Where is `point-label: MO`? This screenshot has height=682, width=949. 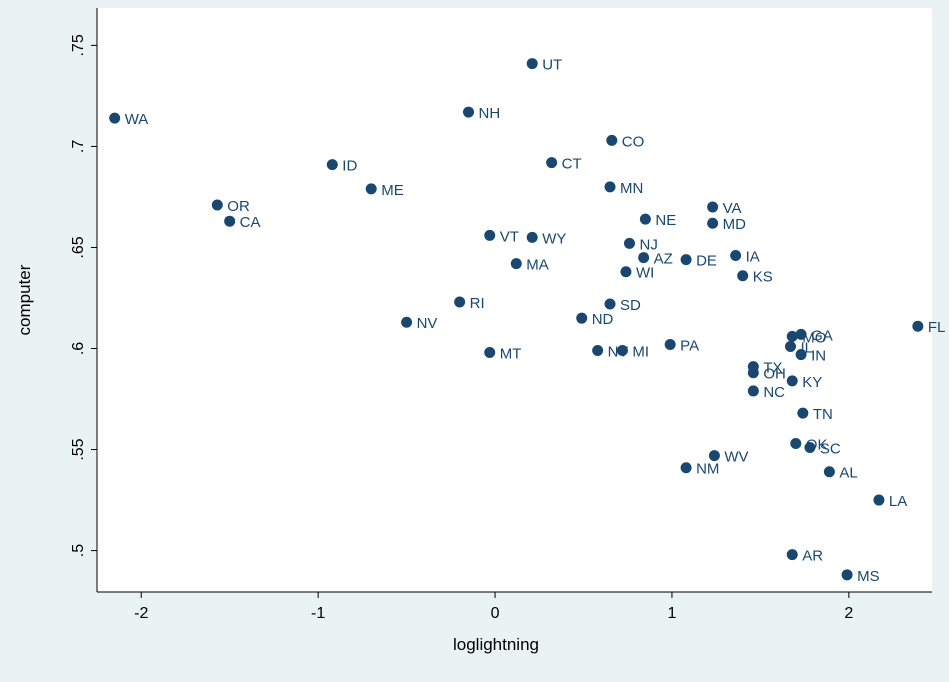
point-label: MO is located at coordinates (814, 337).